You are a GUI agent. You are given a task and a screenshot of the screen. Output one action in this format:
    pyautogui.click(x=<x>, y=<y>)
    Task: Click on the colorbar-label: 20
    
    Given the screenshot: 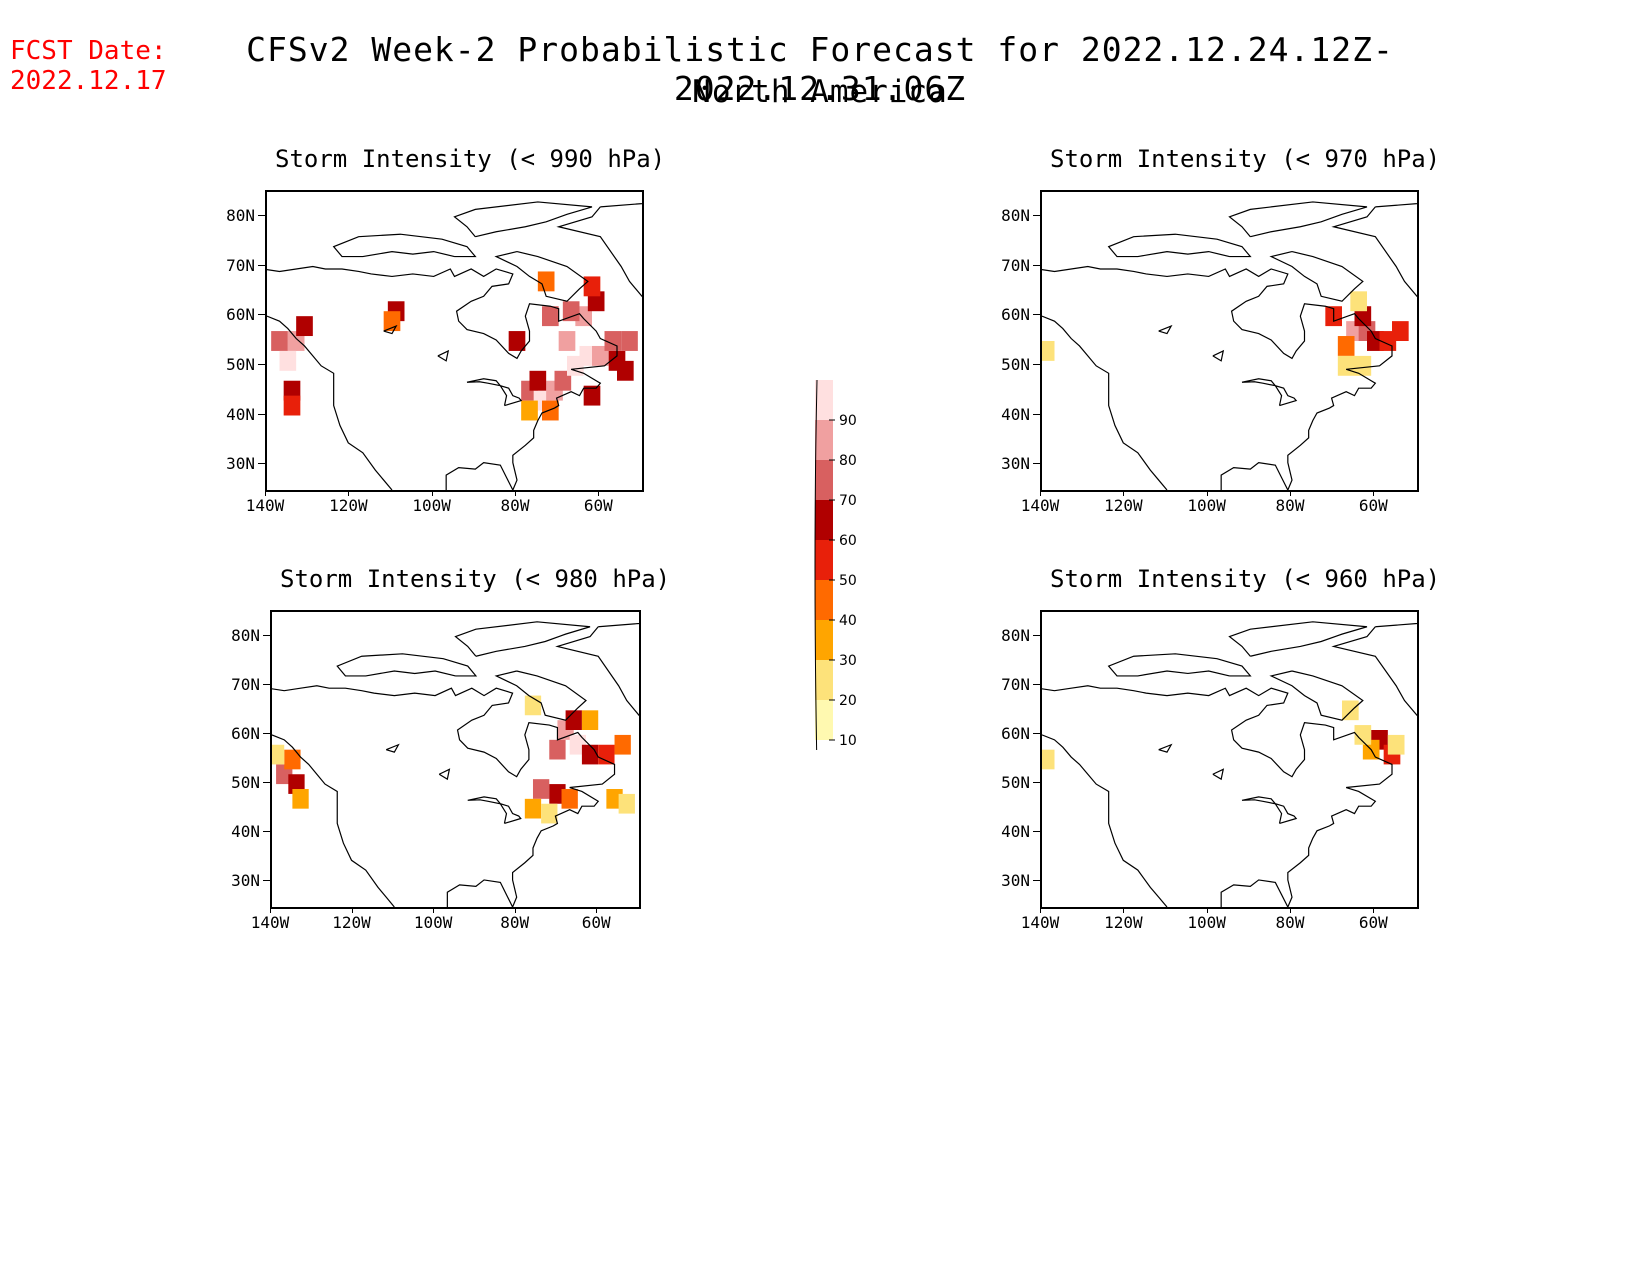 What is the action you would take?
    pyautogui.click(x=848, y=701)
    